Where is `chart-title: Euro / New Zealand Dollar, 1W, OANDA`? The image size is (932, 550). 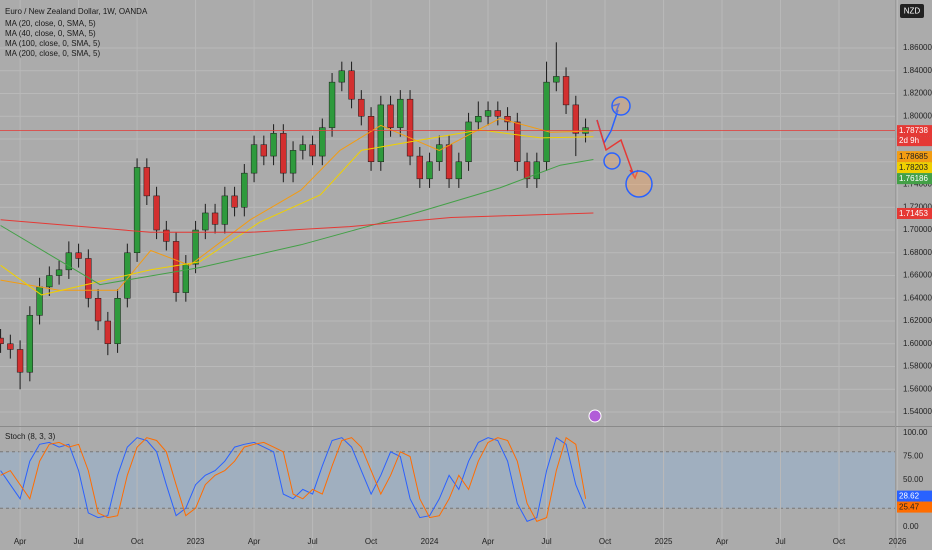 chart-title: Euro / New Zealand Dollar, 1W, OANDA is located at coordinates (76, 11).